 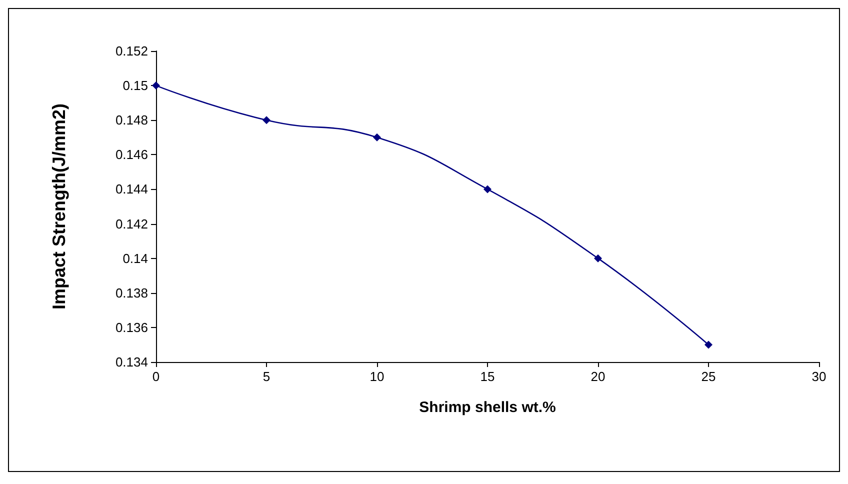 What do you see at coordinates (59, 206) in the screenshot?
I see `y-axis-title: Impact Strength(J/mm2)` at bounding box center [59, 206].